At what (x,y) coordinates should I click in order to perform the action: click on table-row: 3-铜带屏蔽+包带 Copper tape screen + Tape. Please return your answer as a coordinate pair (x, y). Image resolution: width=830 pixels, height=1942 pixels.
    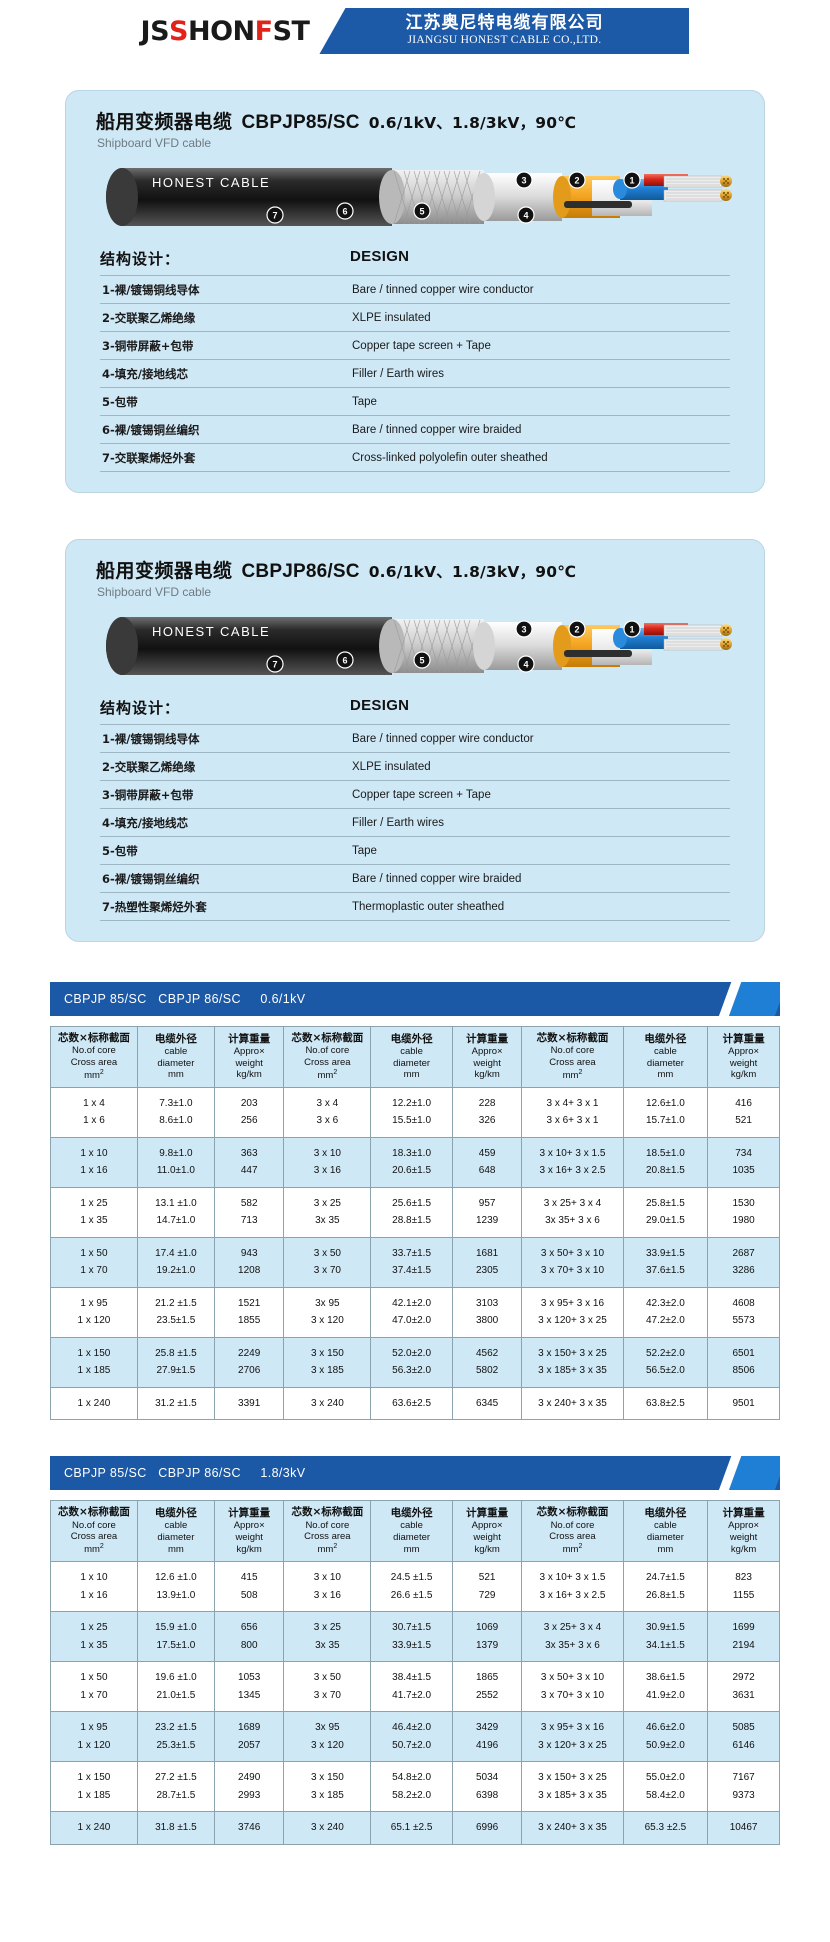
    Looking at the image, I should click on (415, 794).